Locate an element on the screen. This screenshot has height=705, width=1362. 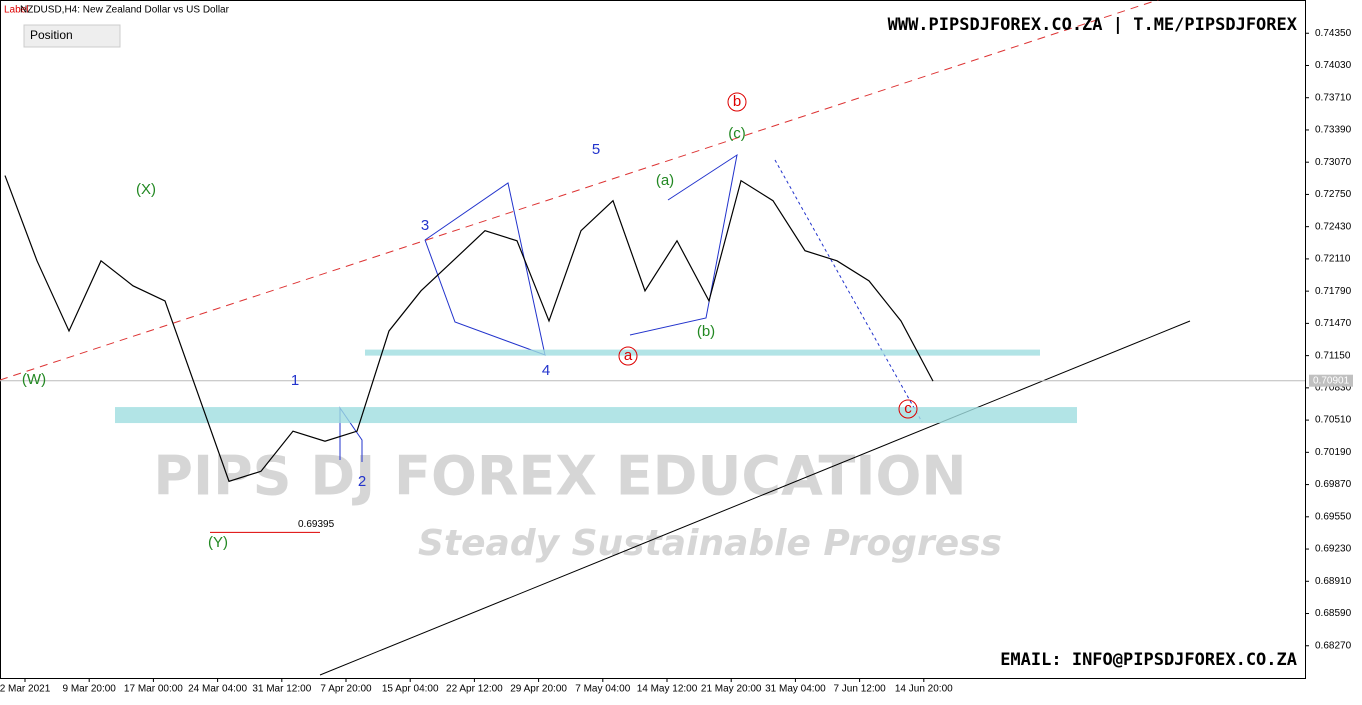
y-tick-label: 0.70190 is located at coordinates (1333, 452).